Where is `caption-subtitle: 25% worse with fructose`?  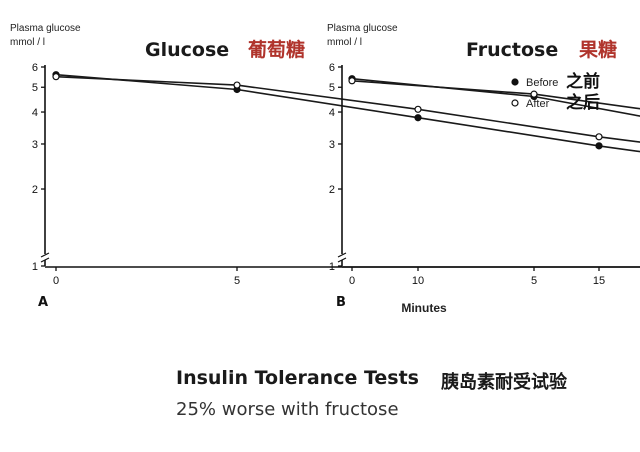
caption-subtitle: 25% worse with fructose is located at coordinates (287, 409).